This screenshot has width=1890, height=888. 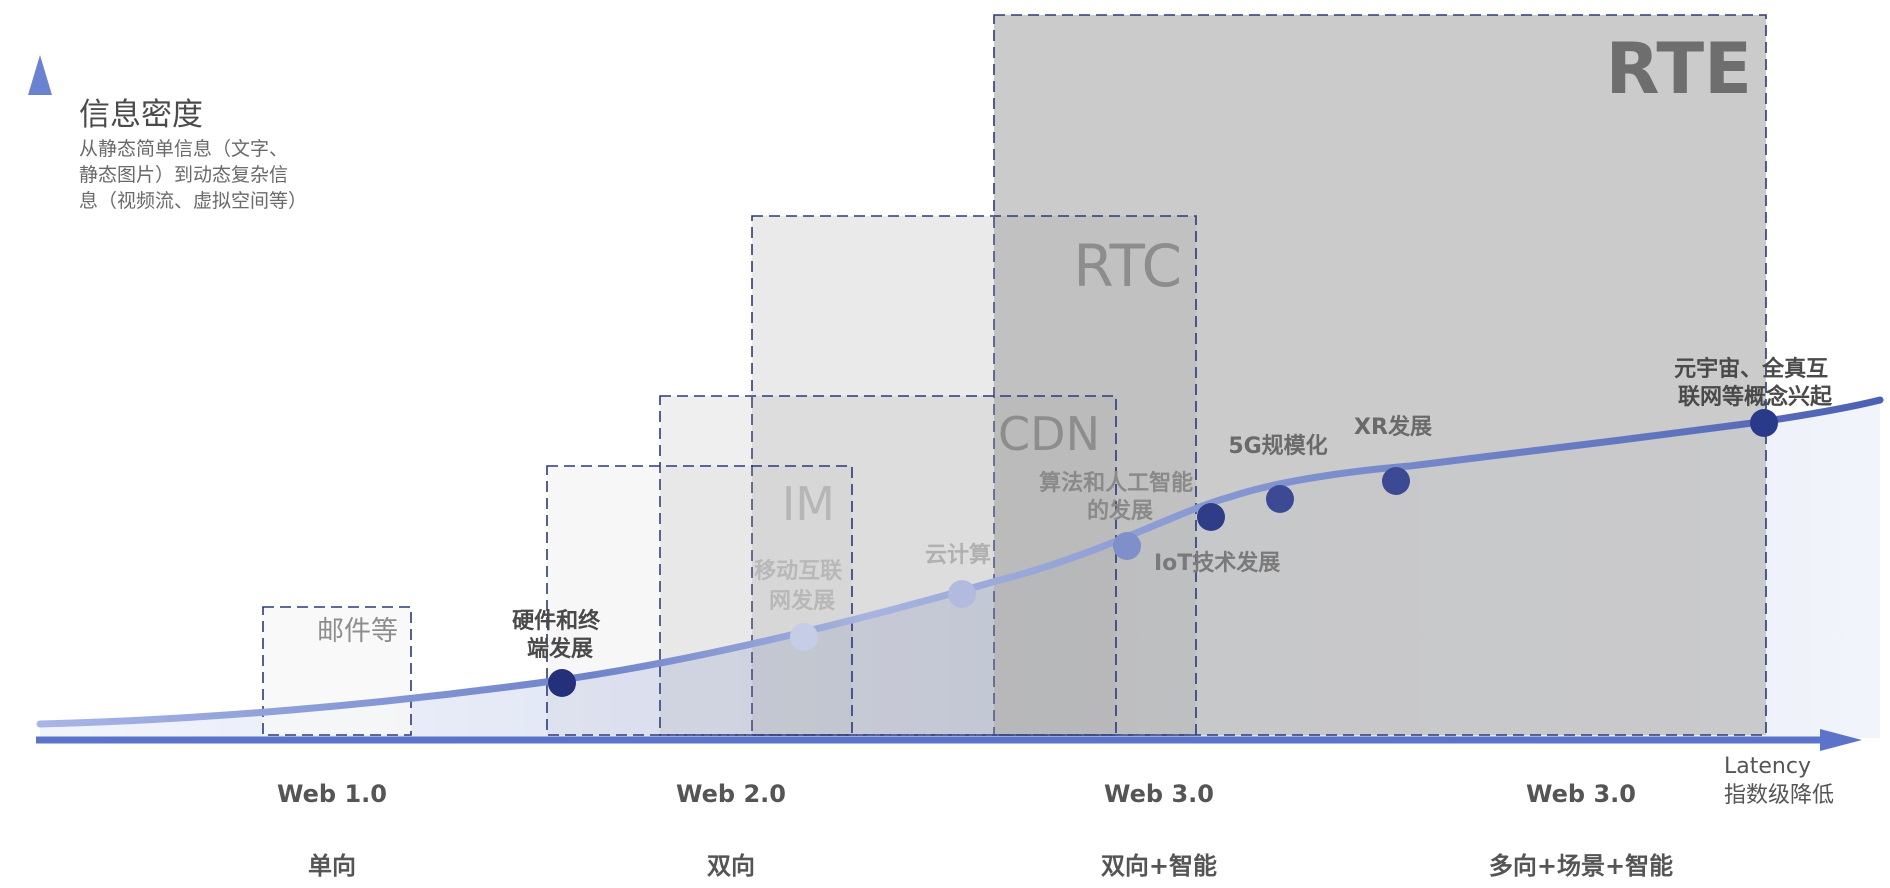 I want to click on milestone-dot-cloud, so click(x=962, y=594).